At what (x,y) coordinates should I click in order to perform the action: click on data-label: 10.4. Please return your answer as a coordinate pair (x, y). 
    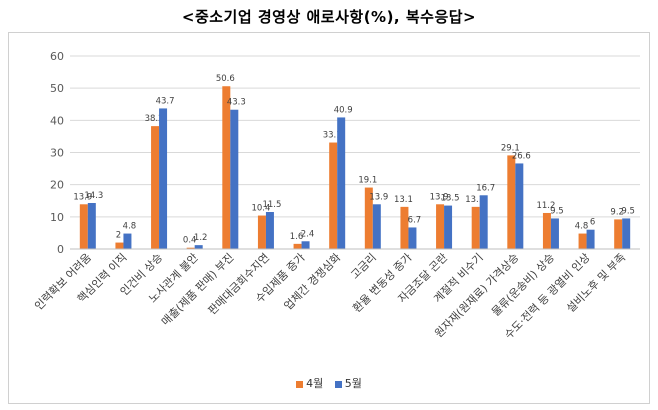
    Looking at the image, I should click on (260, 209).